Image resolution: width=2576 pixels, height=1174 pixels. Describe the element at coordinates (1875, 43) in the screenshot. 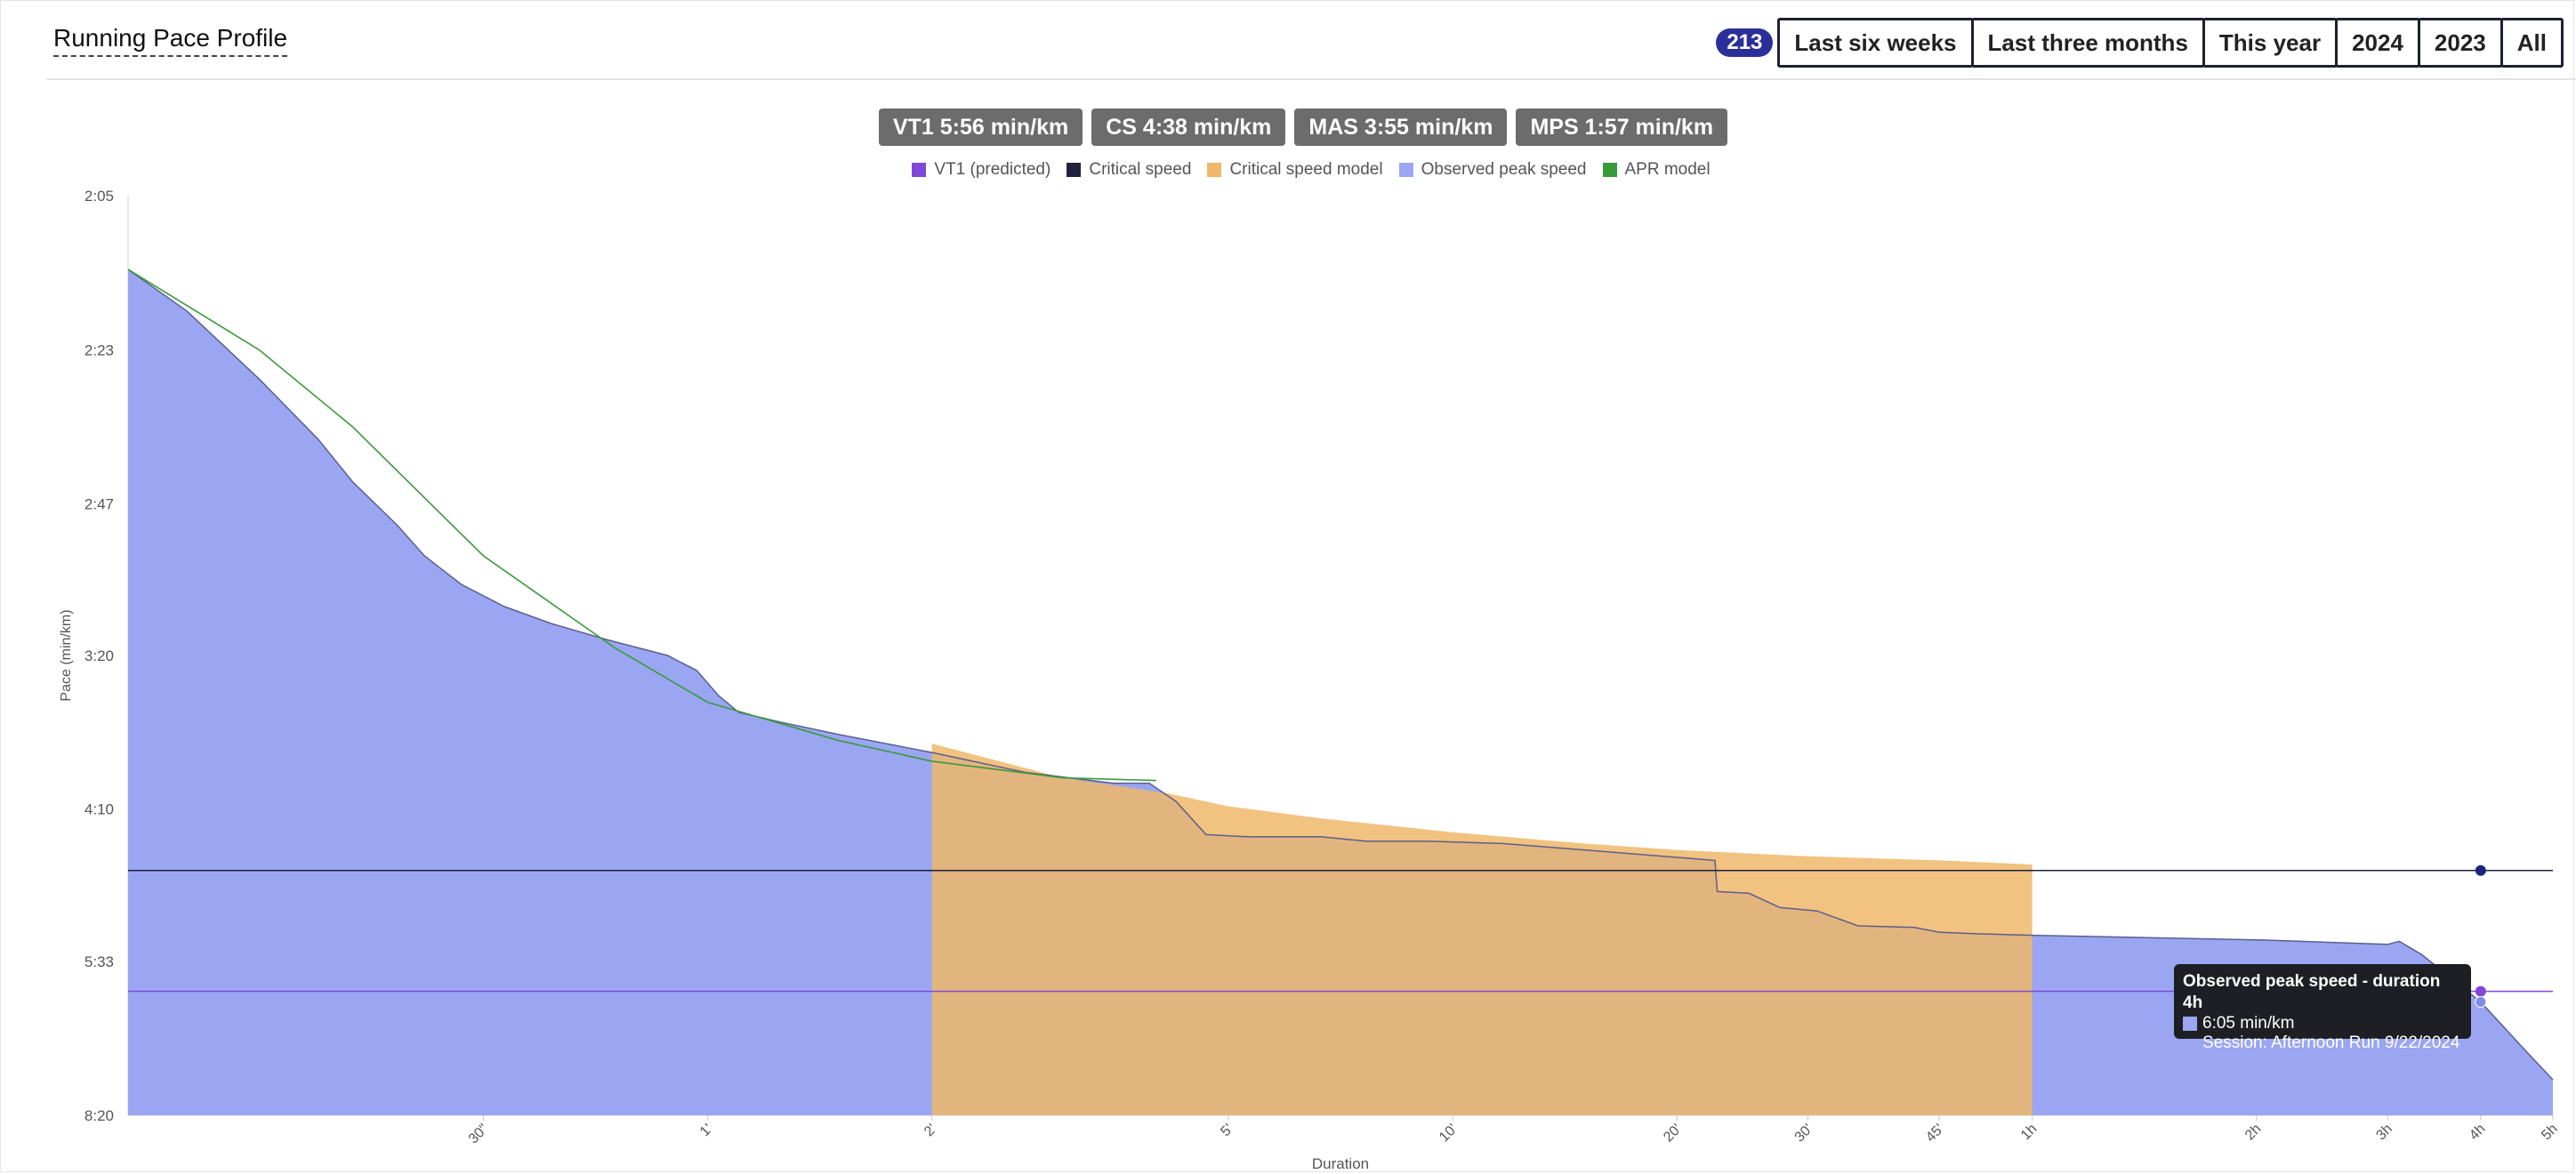

I see `range-button-last-six-weeks: Last six weeks` at that location.